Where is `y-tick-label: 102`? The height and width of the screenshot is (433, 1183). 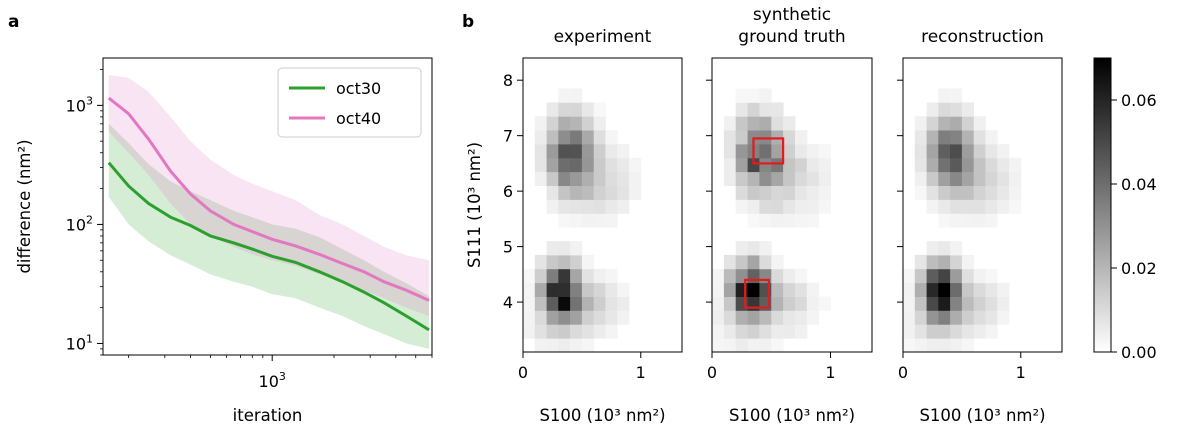
y-tick-label: 102 is located at coordinates (79, 223).